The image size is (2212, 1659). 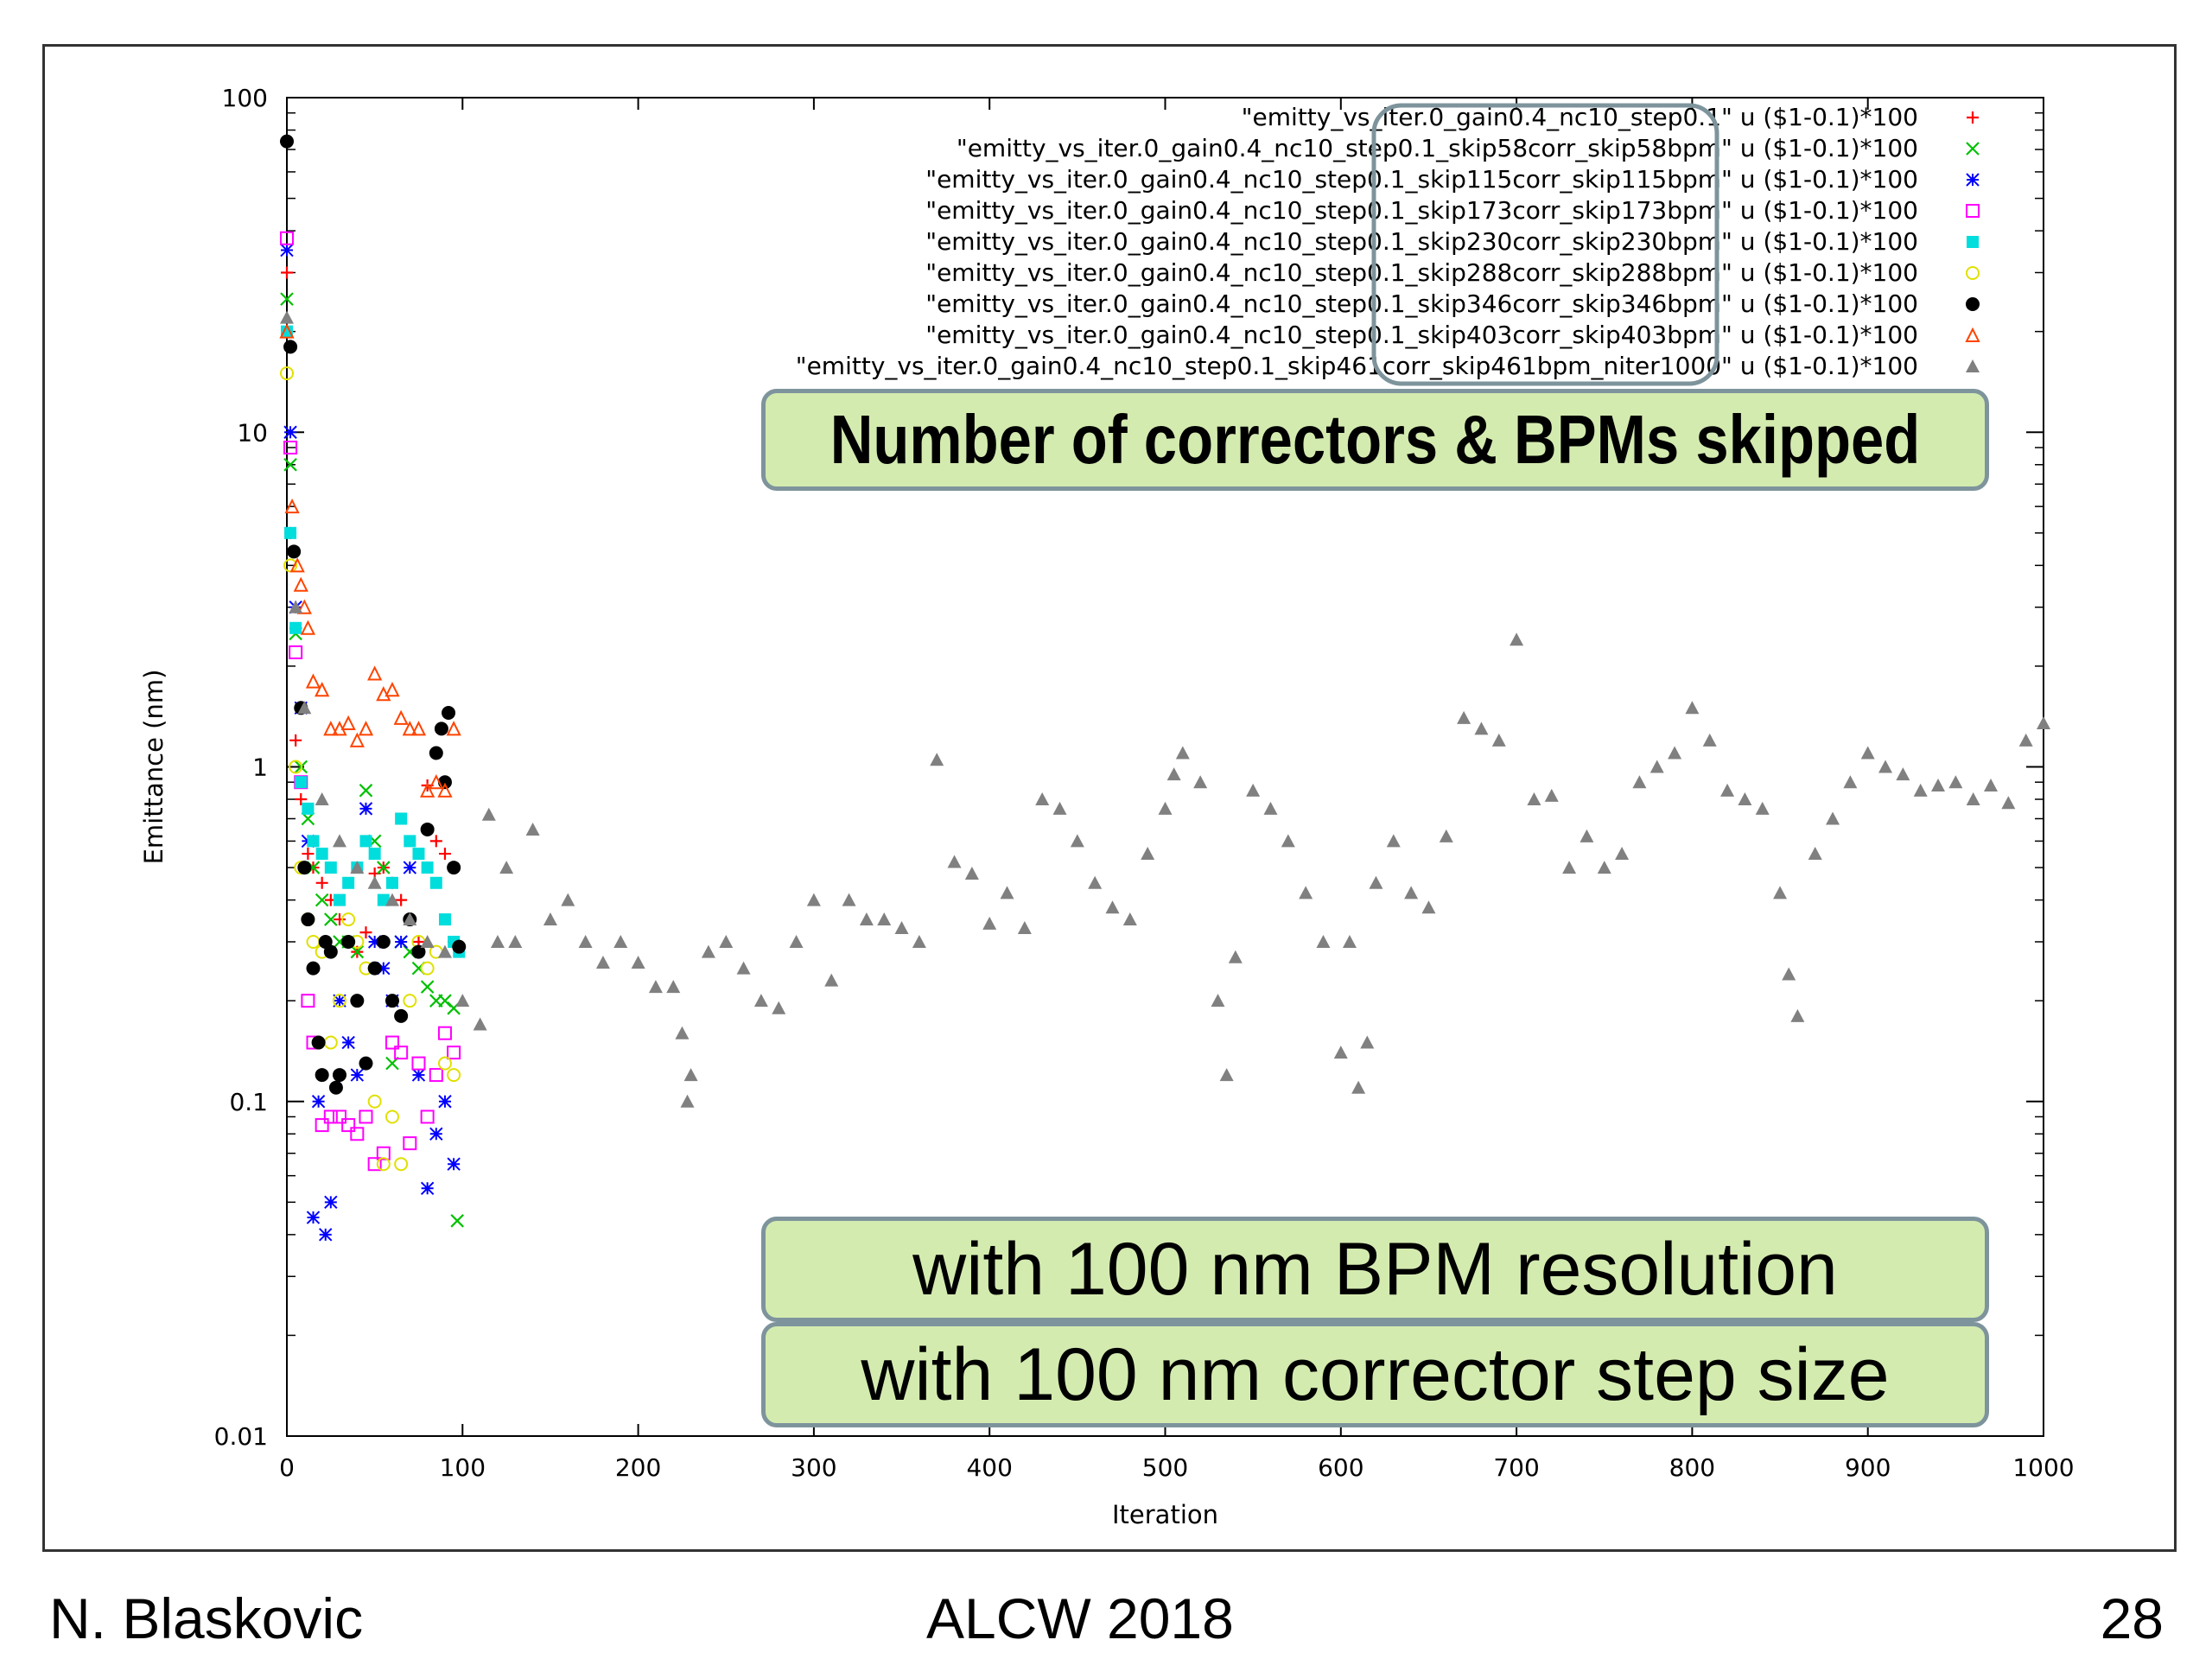 I want to click on x-tick-label: 0, so click(x=287, y=1467).